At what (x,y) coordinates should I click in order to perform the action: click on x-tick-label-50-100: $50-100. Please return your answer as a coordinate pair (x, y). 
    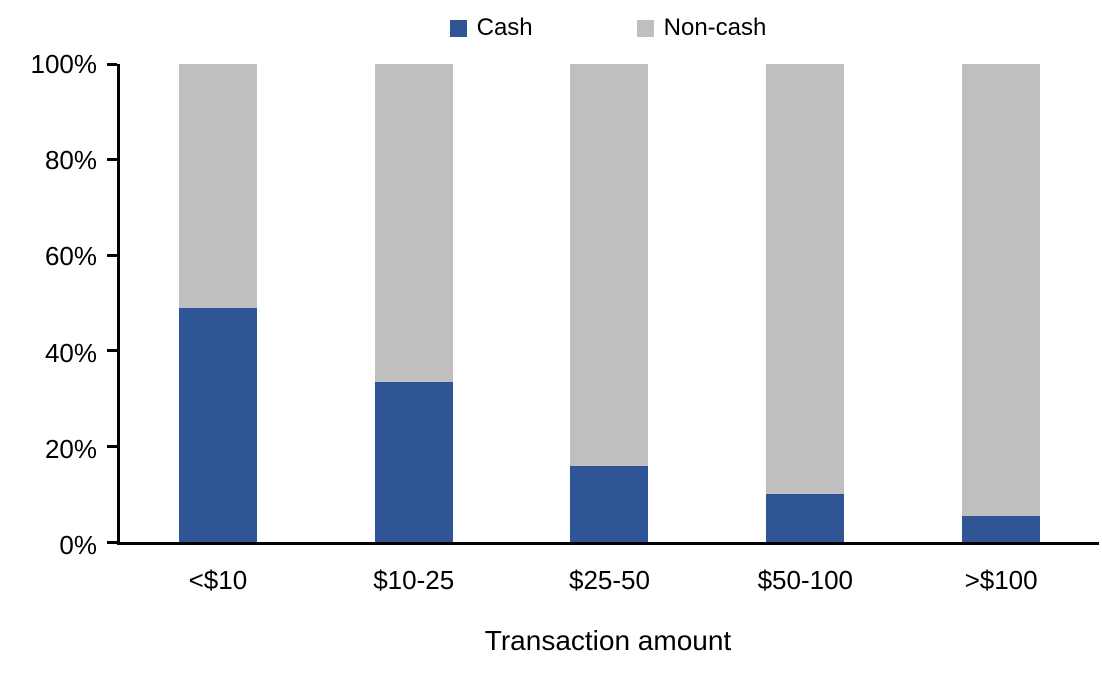
    Looking at the image, I should click on (805, 580).